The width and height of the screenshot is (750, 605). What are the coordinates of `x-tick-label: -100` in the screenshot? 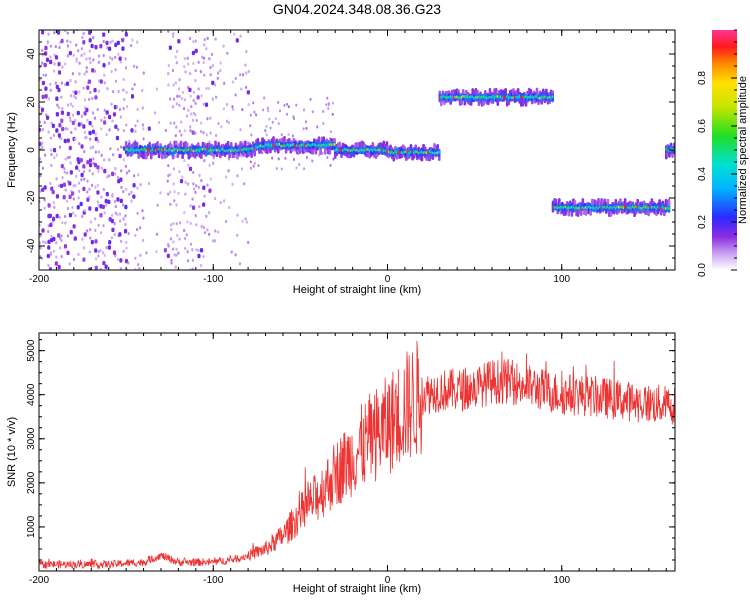 It's located at (213, 279).